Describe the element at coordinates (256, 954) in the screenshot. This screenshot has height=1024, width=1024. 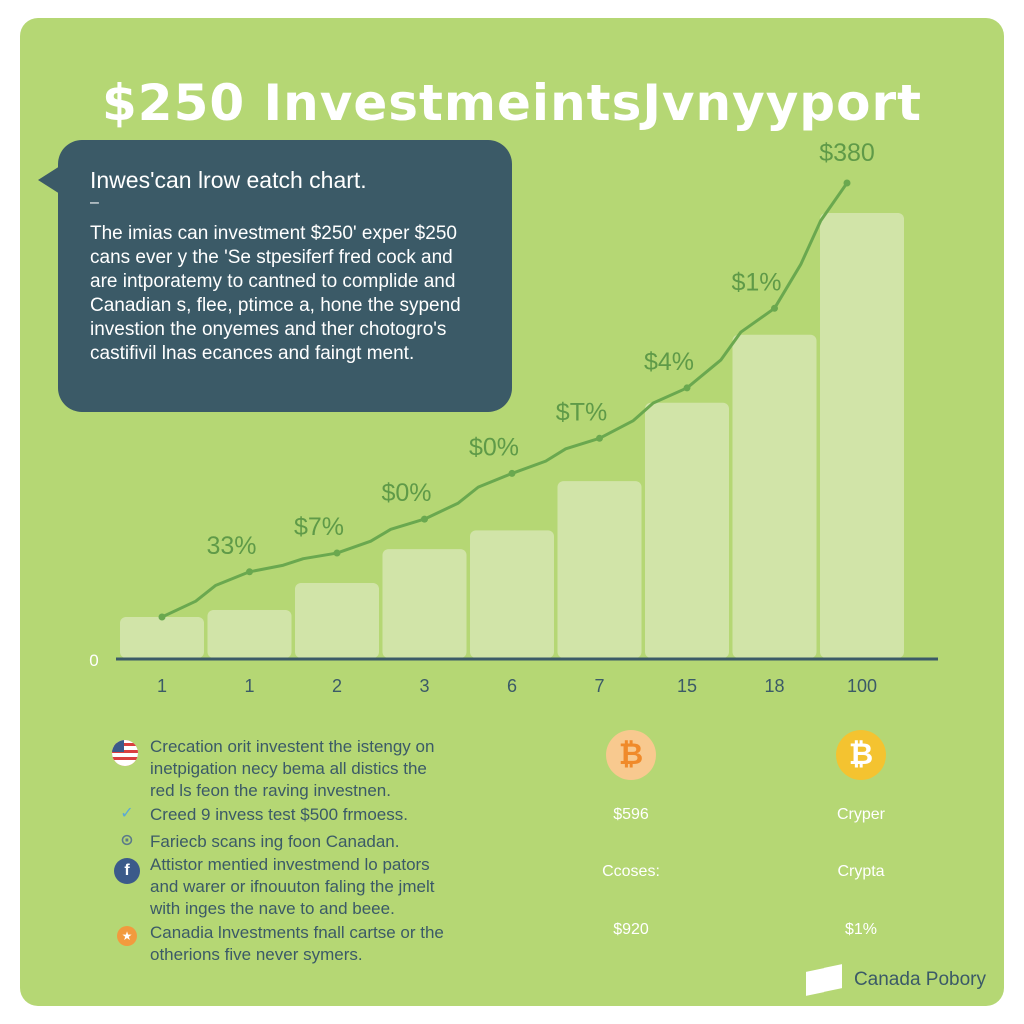
I see `footer-line: otherions five never symers.` at that location.